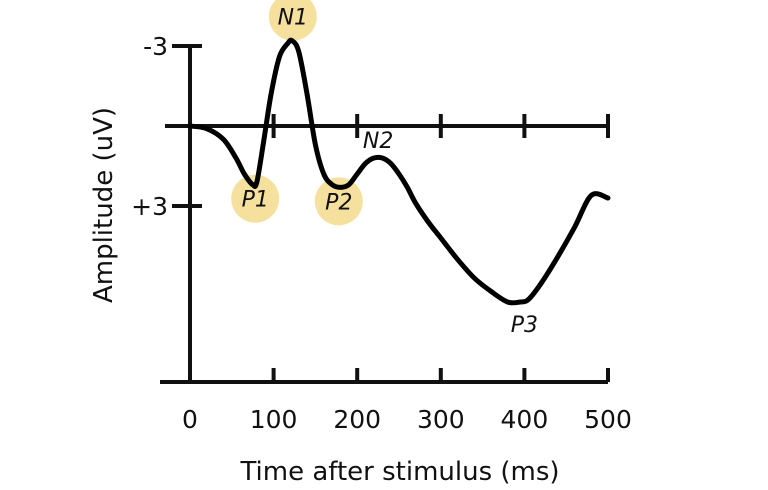 This screenshot has height=490, width=768. Describe the element at coordinates (524, 325) in the screenshot. I see `peak-label-p3: P3` at that location.